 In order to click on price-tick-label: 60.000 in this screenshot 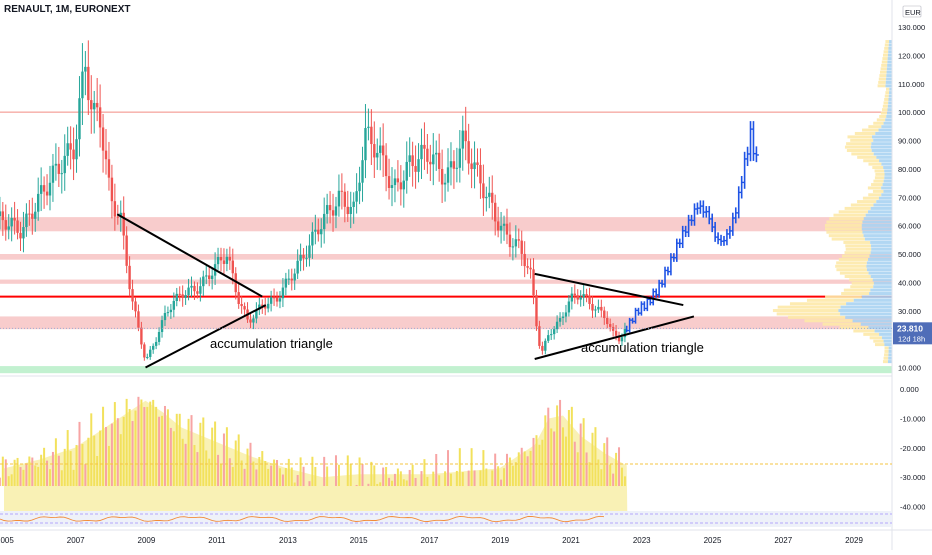, I will do `click(909, 226)`.